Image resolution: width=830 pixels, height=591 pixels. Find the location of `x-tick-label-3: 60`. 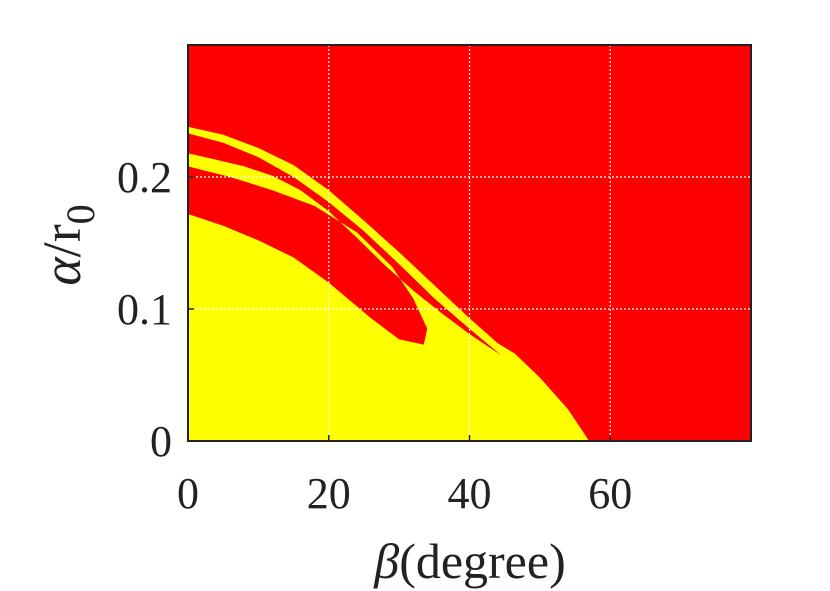

x-tick-label-3: 60 is located at coordinates (610, 493).